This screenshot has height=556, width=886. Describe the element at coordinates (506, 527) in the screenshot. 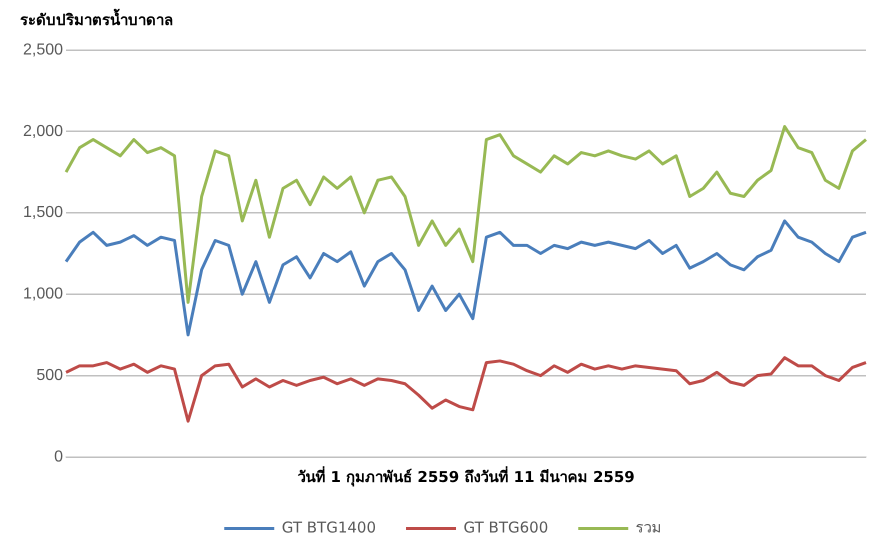

I see `legend-label: GT BTG600` at that location.